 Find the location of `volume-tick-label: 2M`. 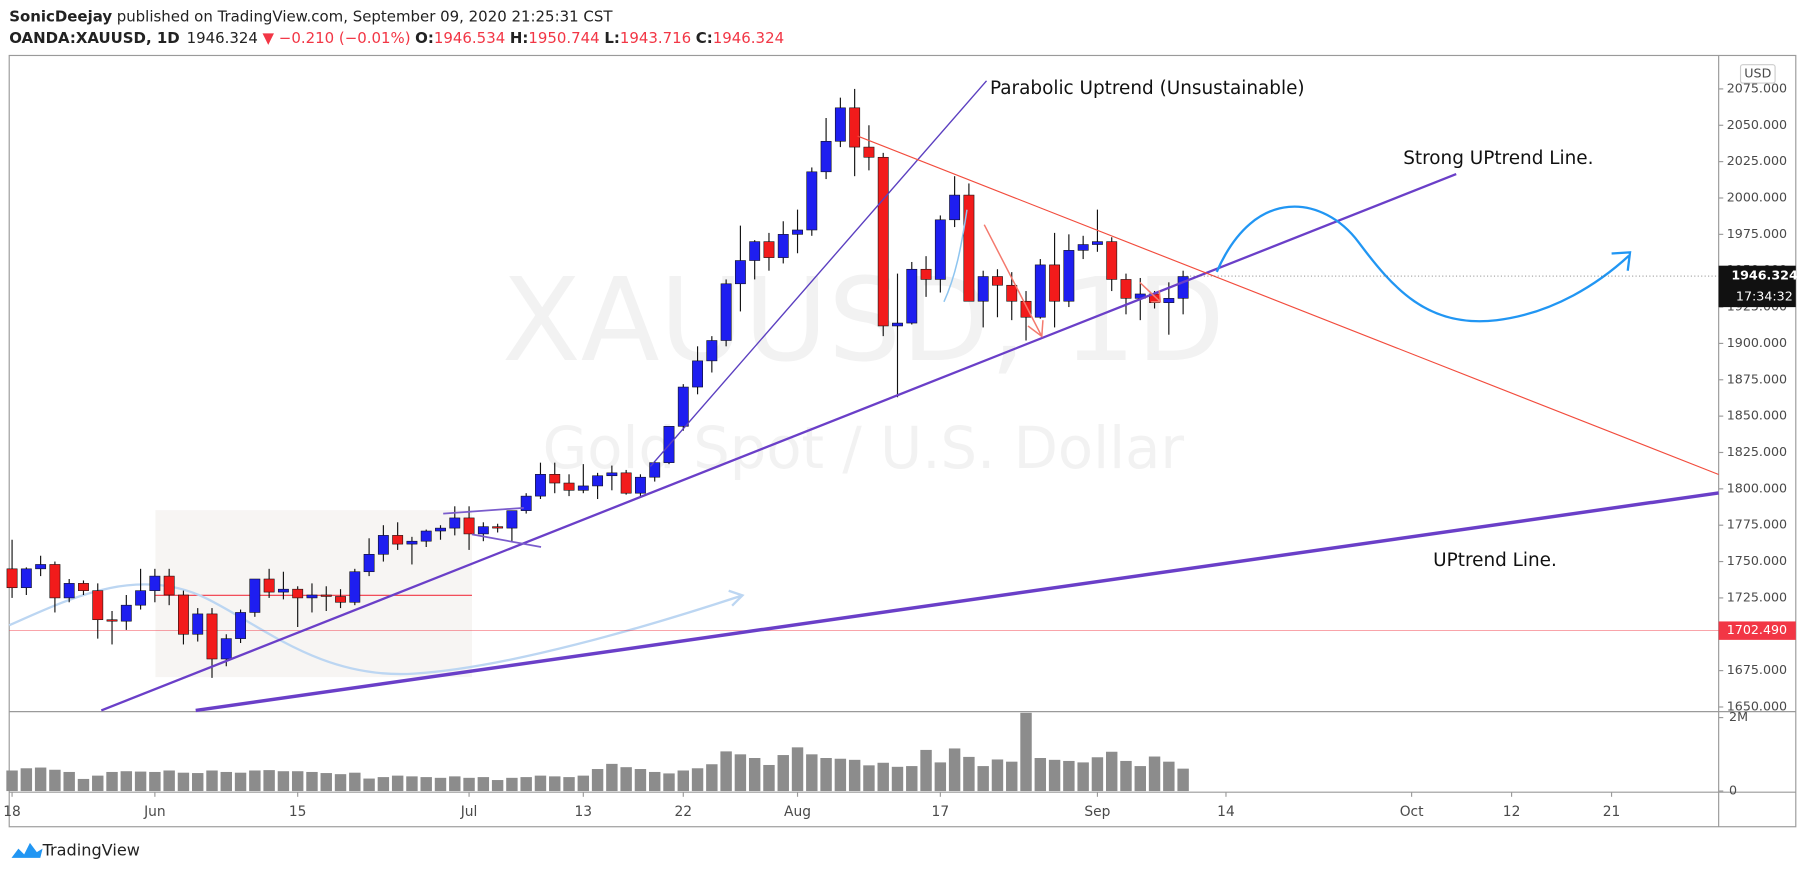

volume-tick-label: 2M is located at coordinates (1738, 716).